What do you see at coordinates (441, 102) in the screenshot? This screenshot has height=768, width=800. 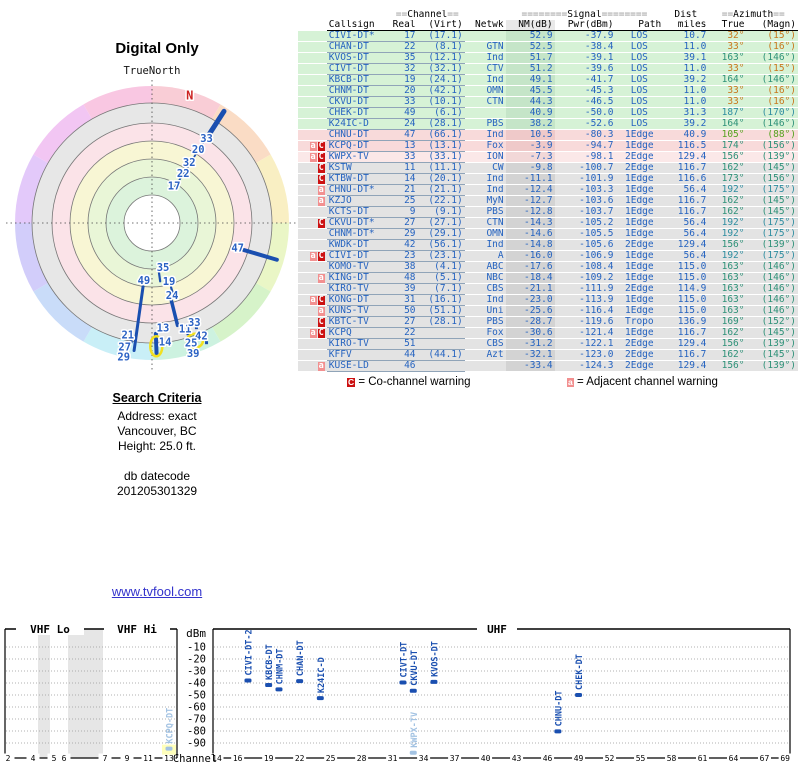 I see `virt-cell: (10.1)` at bounding box center [441, 102].